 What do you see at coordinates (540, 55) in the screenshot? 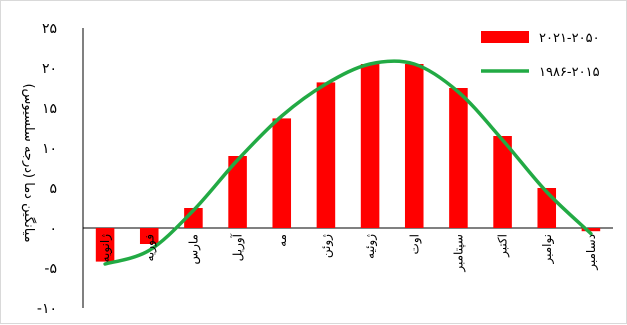
I see `legend: ۲۰۲۱-۲۰۵۰ ۱۹۸۶-۲۰۱۵` at bounding box center [540, 55].